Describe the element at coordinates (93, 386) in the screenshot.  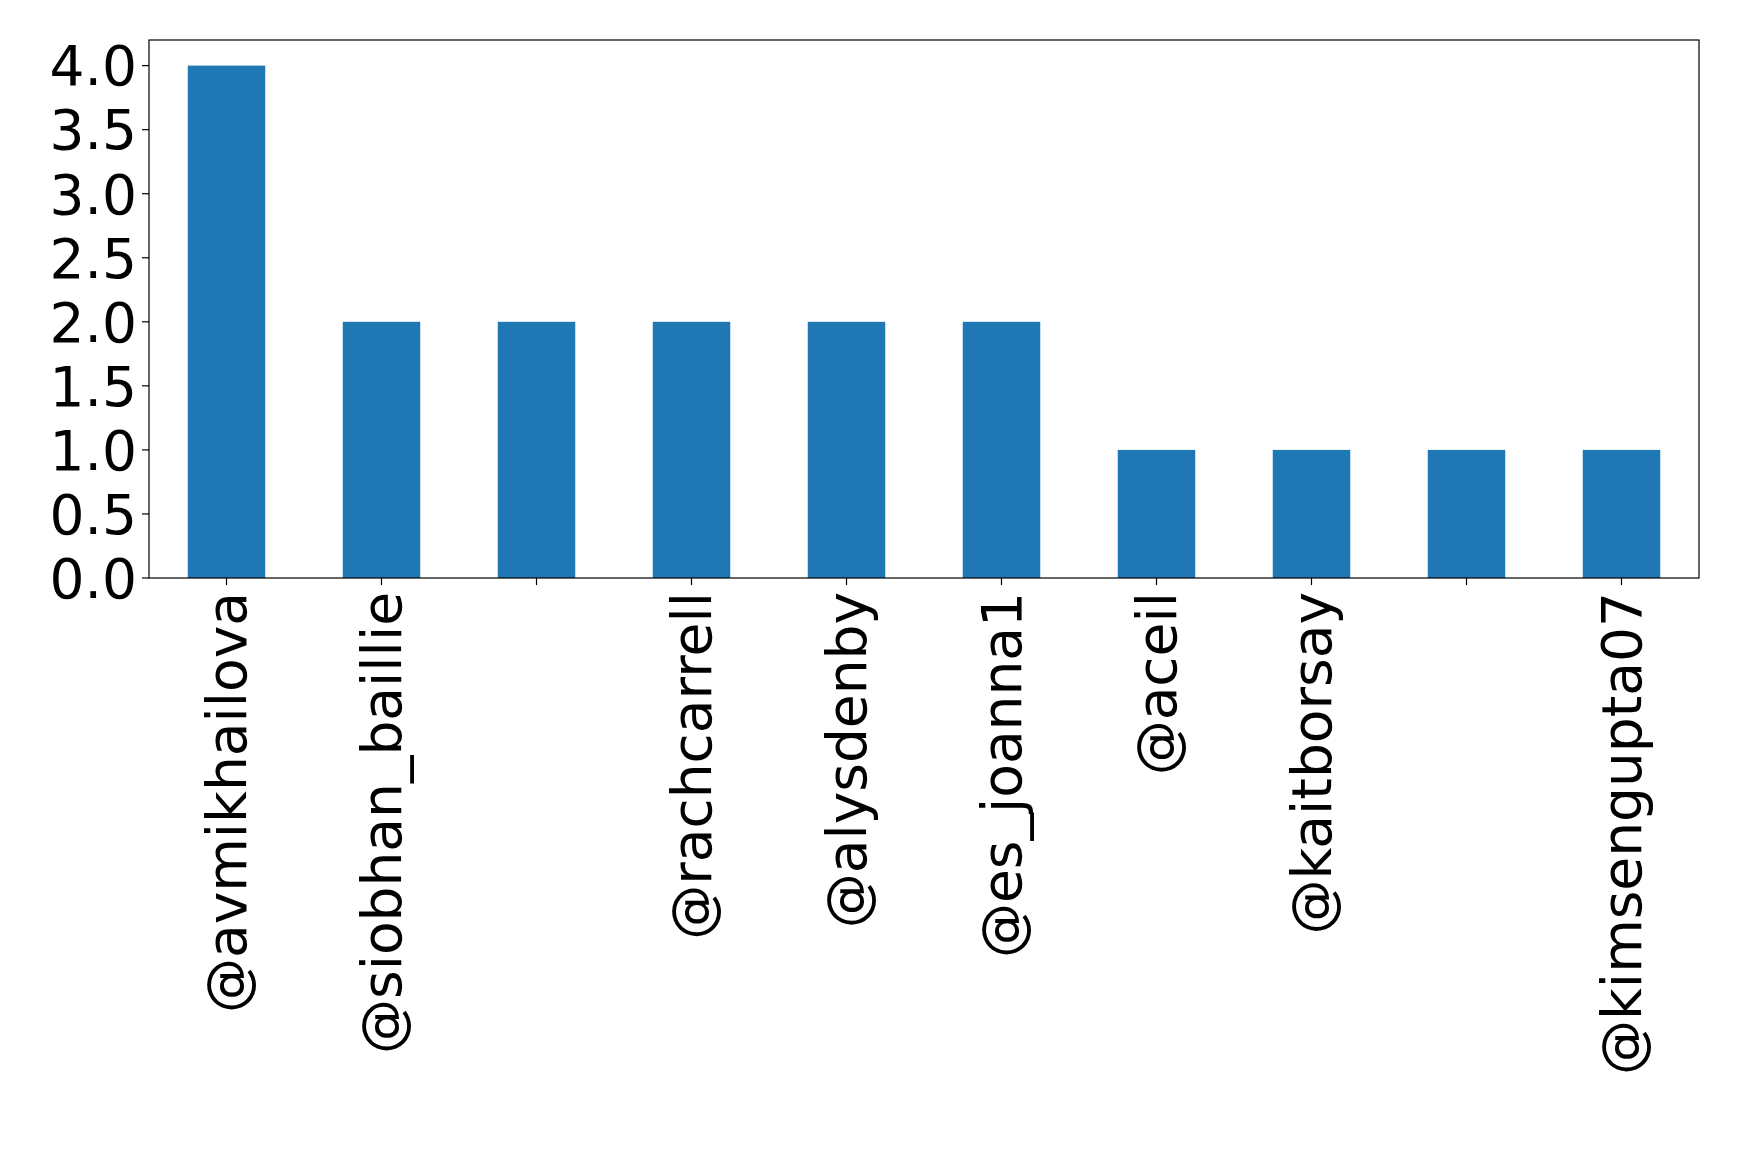
I see `y-tick-label: 1.5` at that location.